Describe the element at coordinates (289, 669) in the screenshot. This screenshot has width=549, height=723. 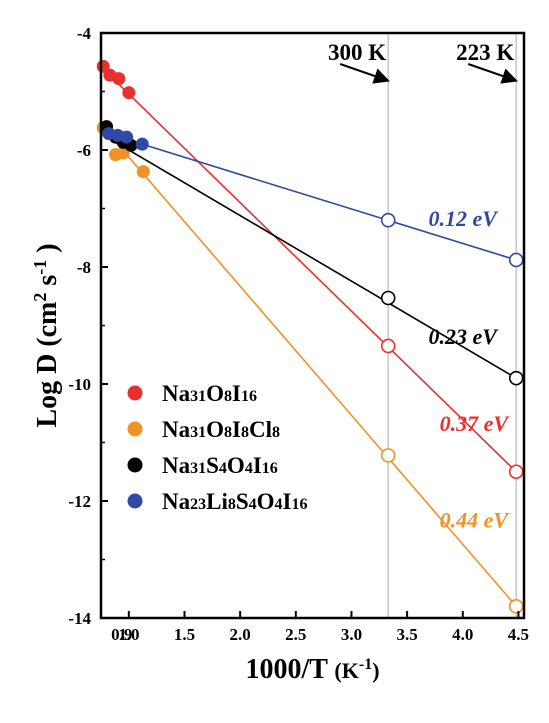
I see `x-axis-label-text: 1000/T` at that location.